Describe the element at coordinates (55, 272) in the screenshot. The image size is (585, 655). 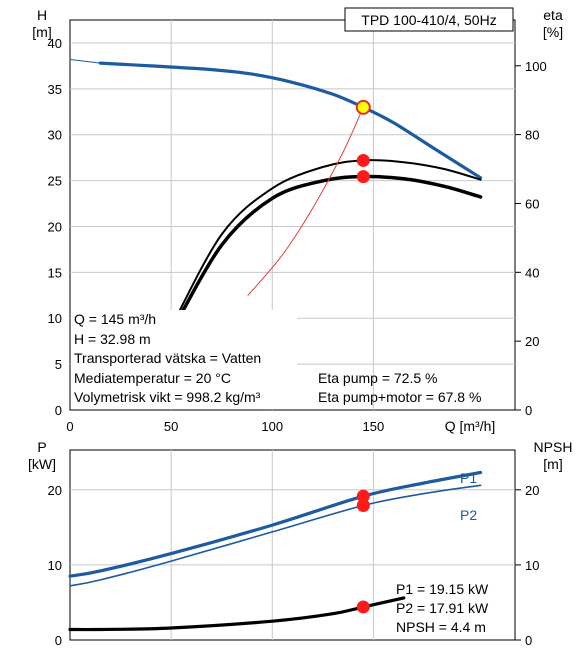
I see `head-tick-label: 15` at that location.